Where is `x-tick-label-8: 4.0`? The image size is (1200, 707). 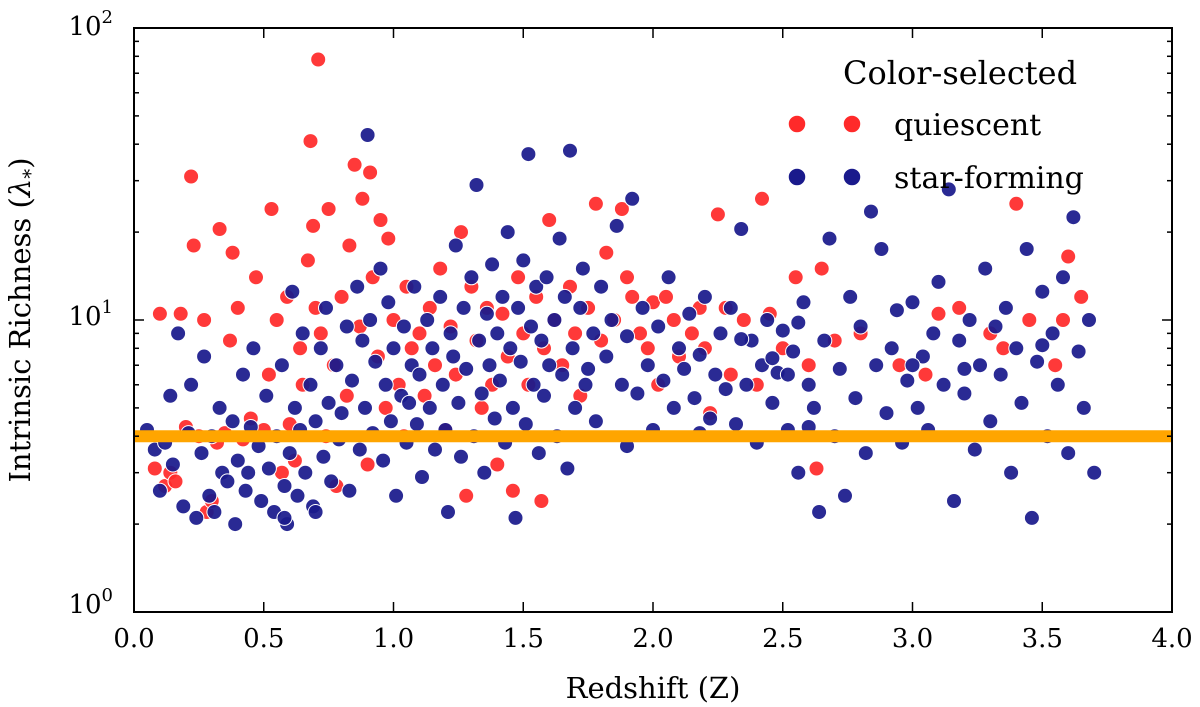
x-tick-label-8: 4.0 is located at coordinates (1171, 639).